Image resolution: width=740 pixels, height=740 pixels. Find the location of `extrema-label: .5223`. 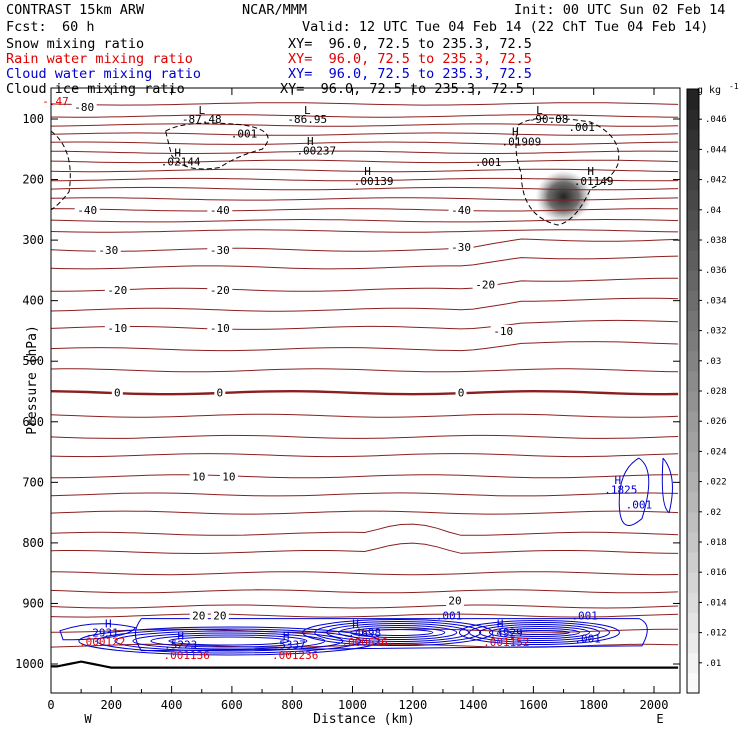

extrema-label: .5223 is located at coordinates (180, 645).